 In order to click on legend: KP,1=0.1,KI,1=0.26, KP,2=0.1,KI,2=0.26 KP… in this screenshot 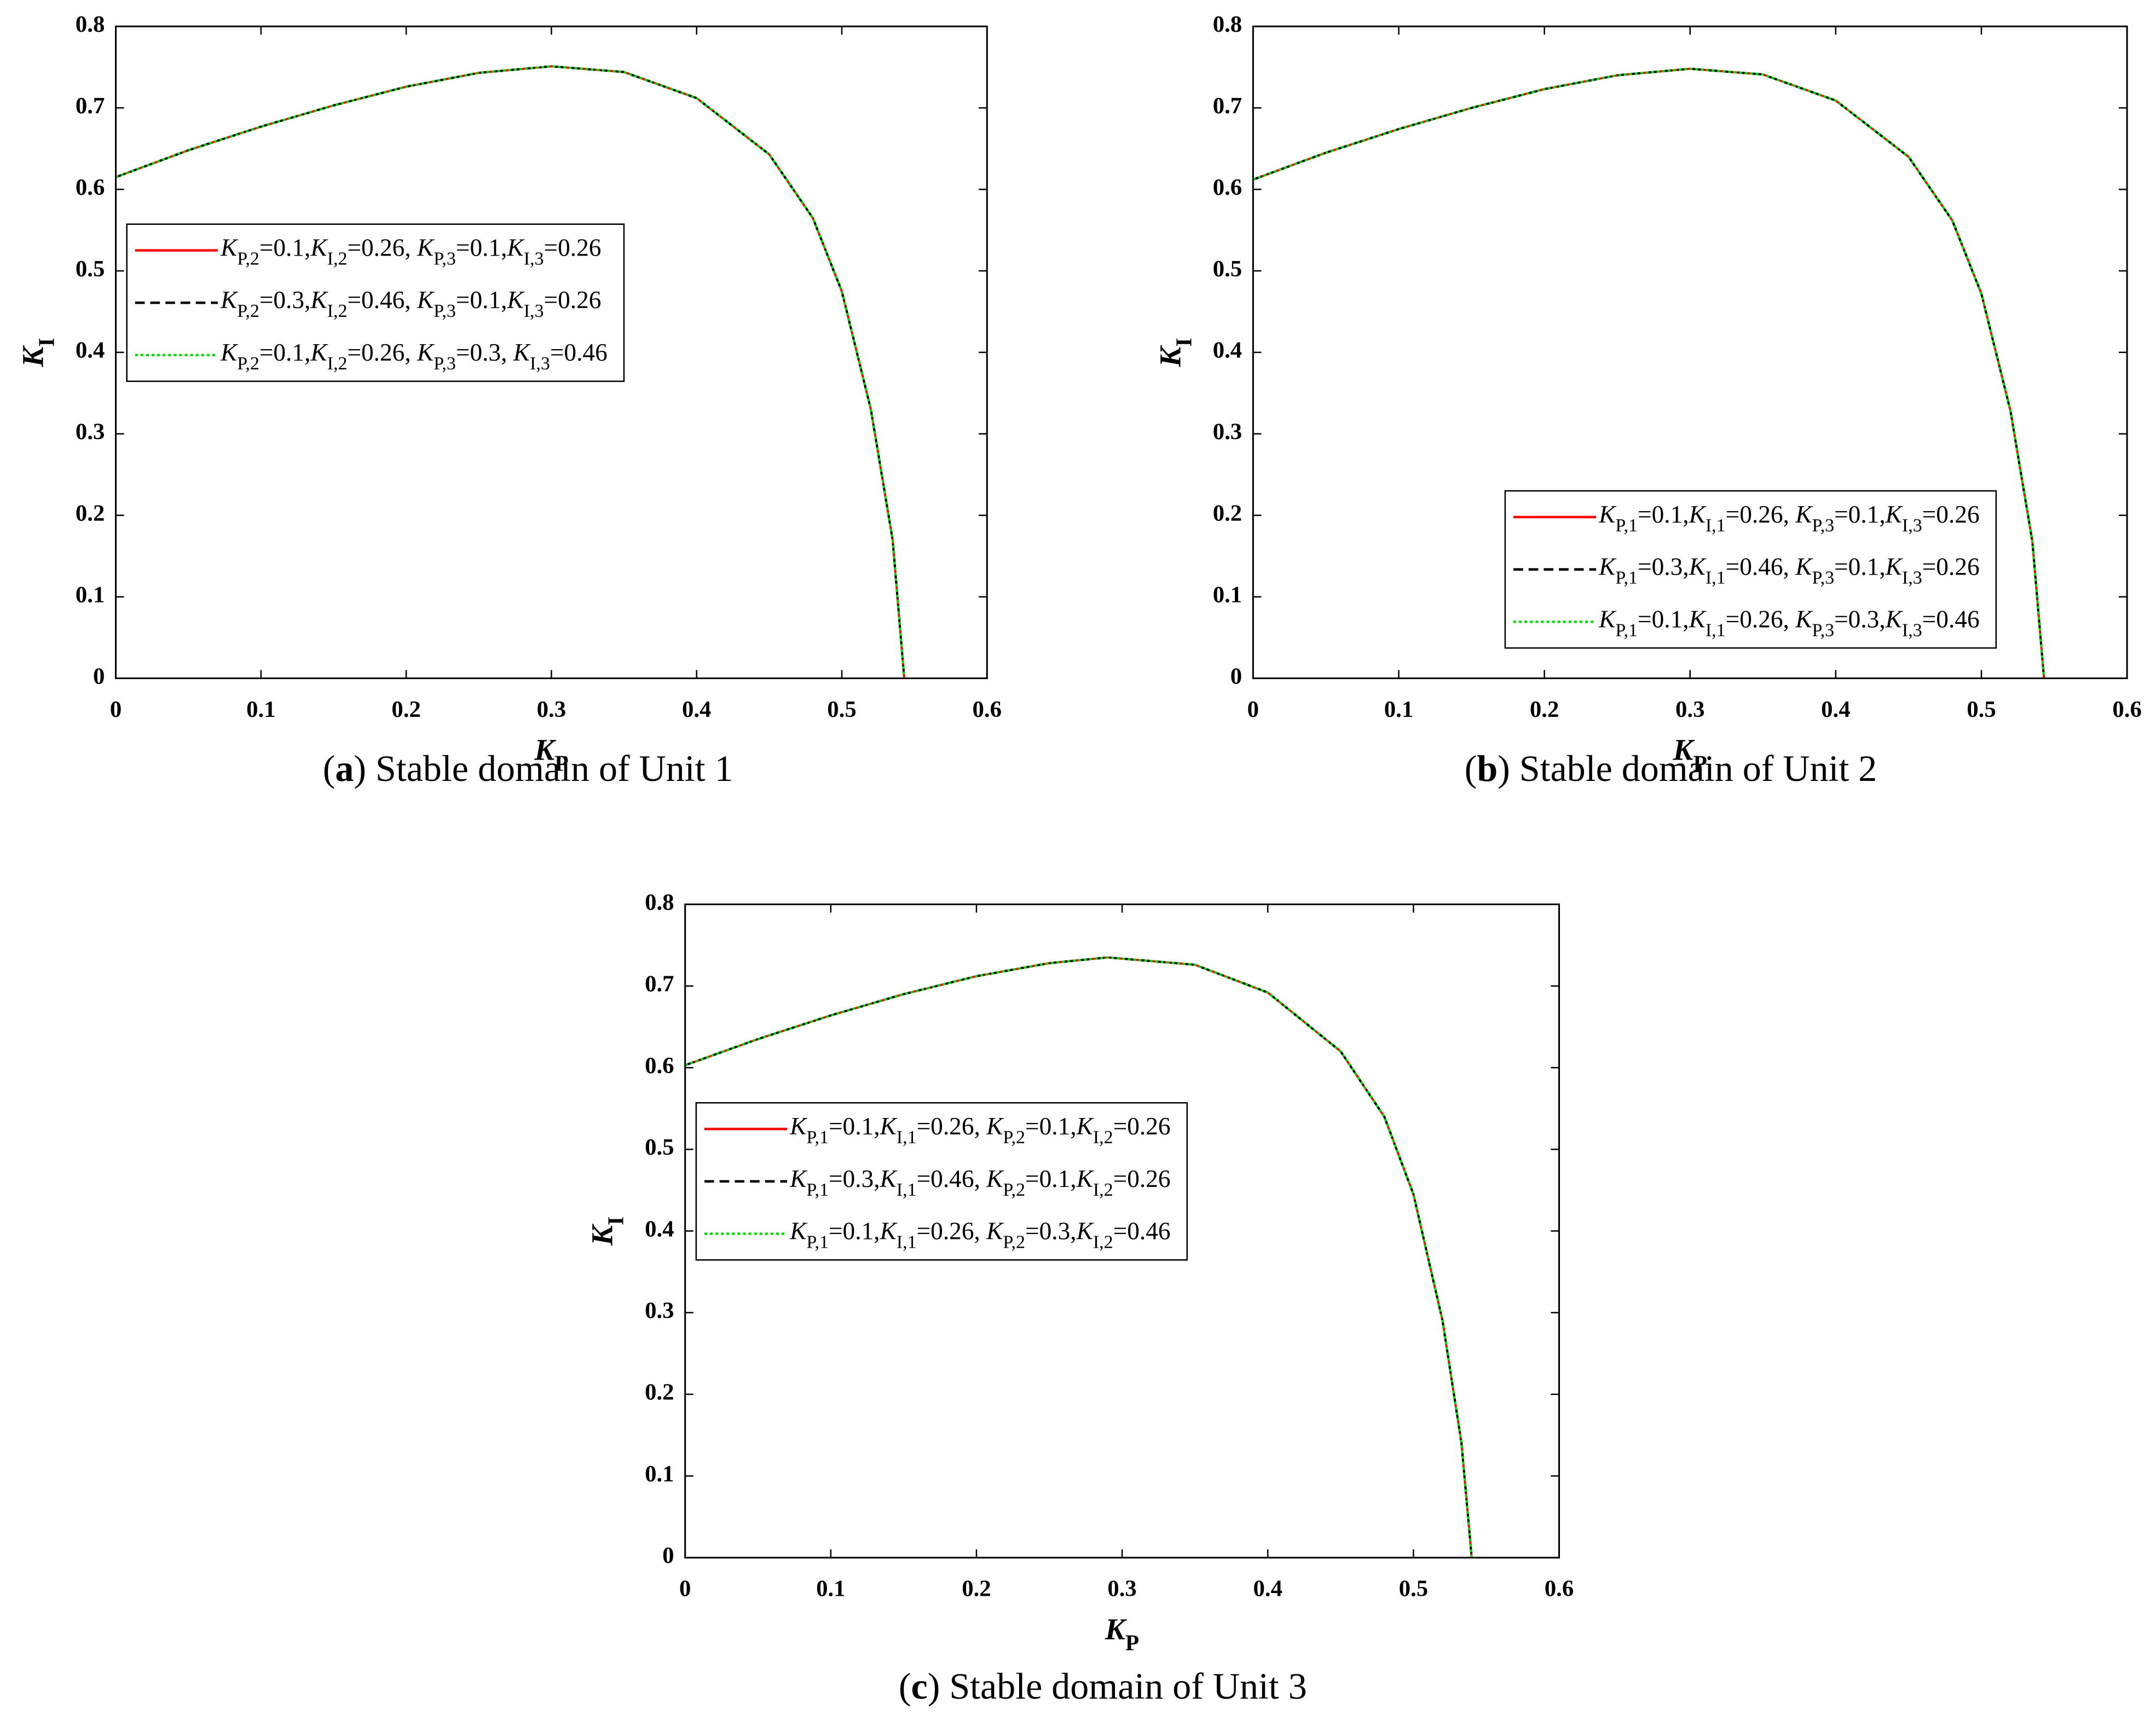, I will do `click(941, 1181)`.